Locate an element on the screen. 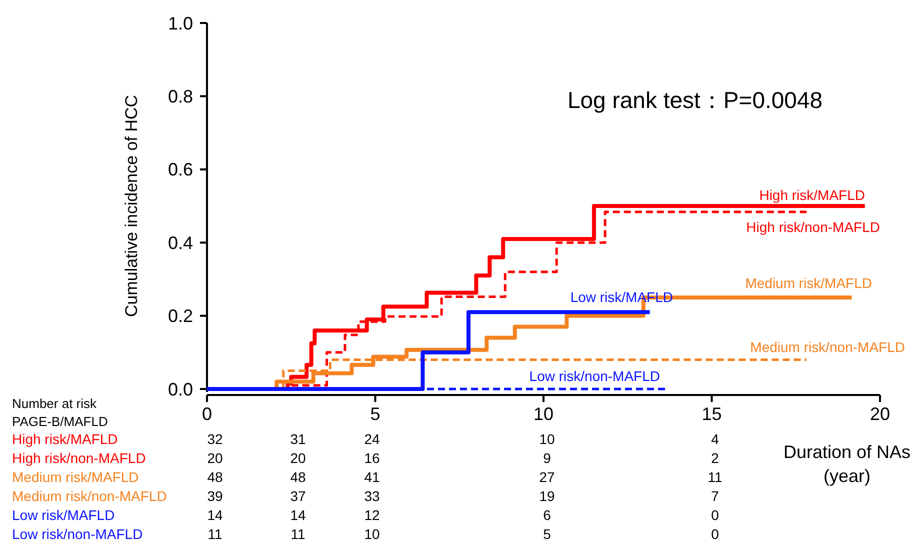 The width and height of the screenshot is (918, 542). text: High risk/non-MAFLD is located at coordinates (79, 458).